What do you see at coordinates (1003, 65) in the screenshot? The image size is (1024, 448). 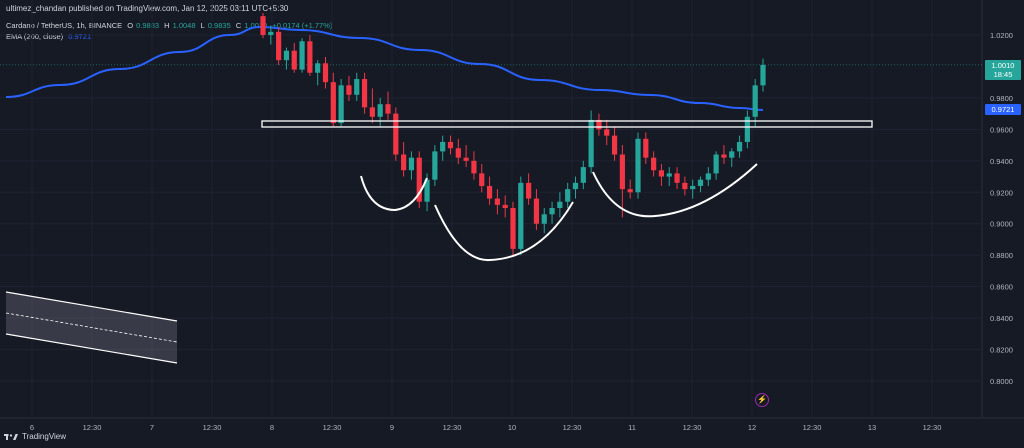 I see `last-price-value: 1.0010` at bounding box center [1003, 65].